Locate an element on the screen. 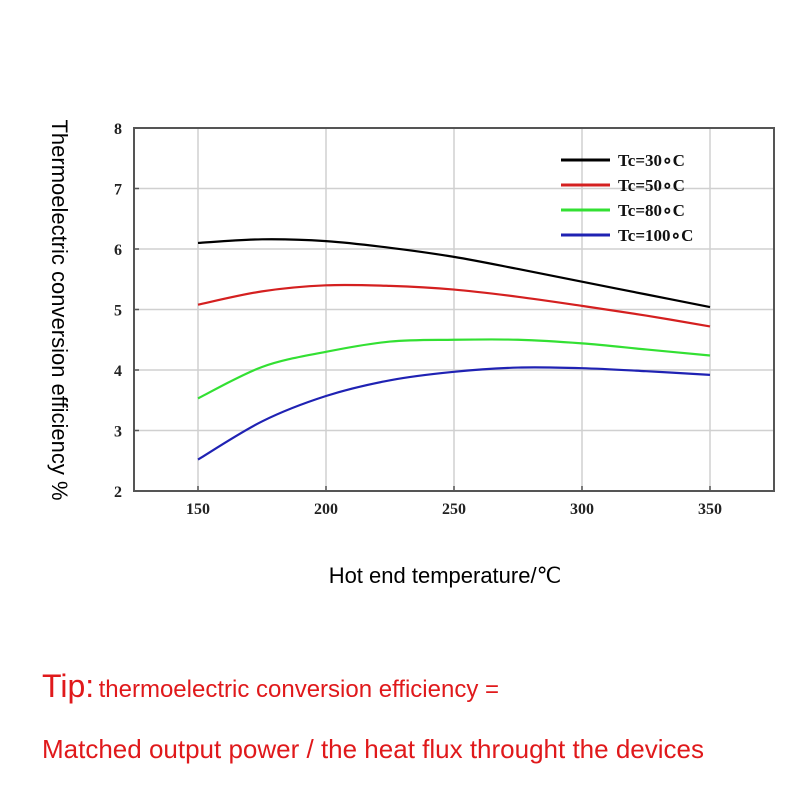 The image size is (800, 800). y-axis-title: Thermoelectric conversion efficiency % is located at coordinates (59, 309).